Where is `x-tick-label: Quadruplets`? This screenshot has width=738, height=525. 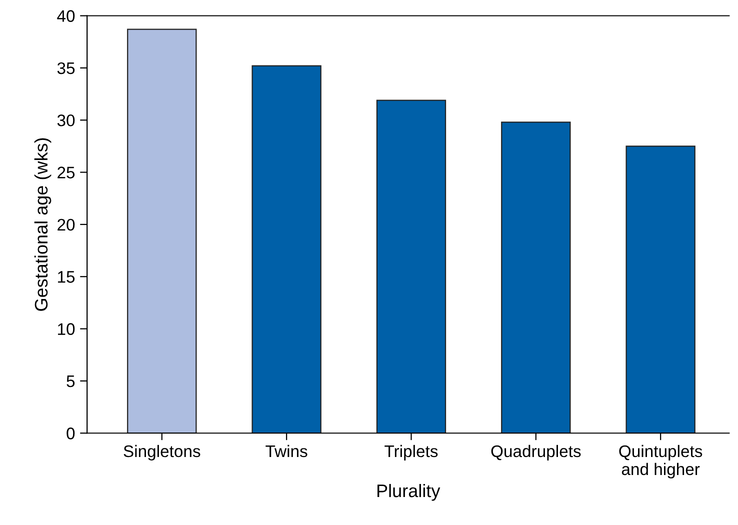
x-tick-label: Quadruplets is located at coordinates (536, 452).